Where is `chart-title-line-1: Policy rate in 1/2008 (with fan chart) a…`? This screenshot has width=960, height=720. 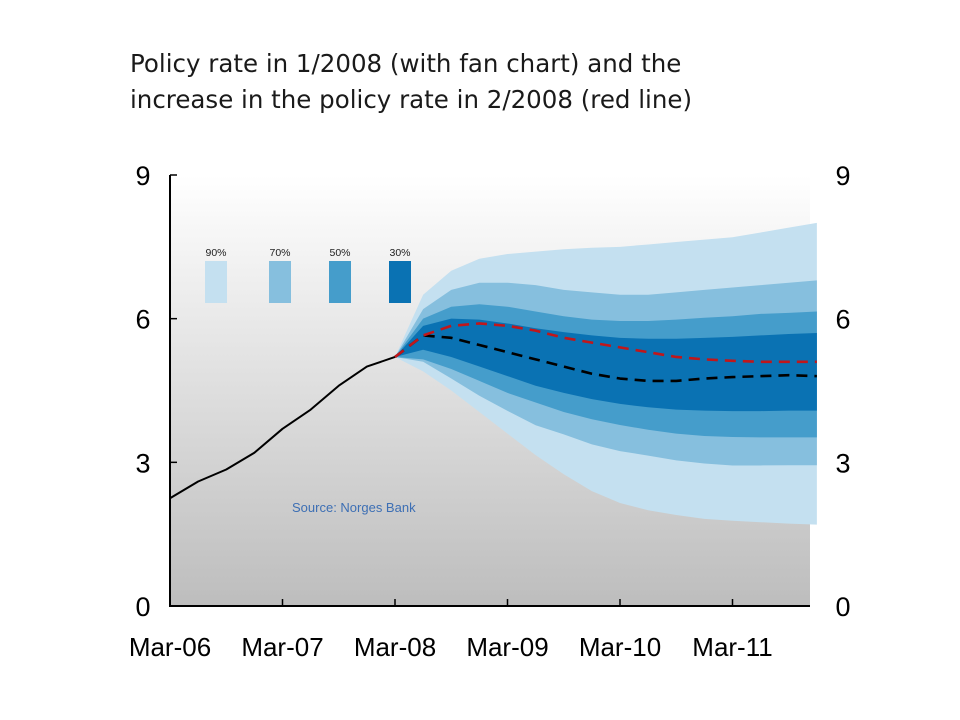 chart-title-line-1: Policy rate in 1/2008 (with fan chart) a… is located at coordinates (406, 63).